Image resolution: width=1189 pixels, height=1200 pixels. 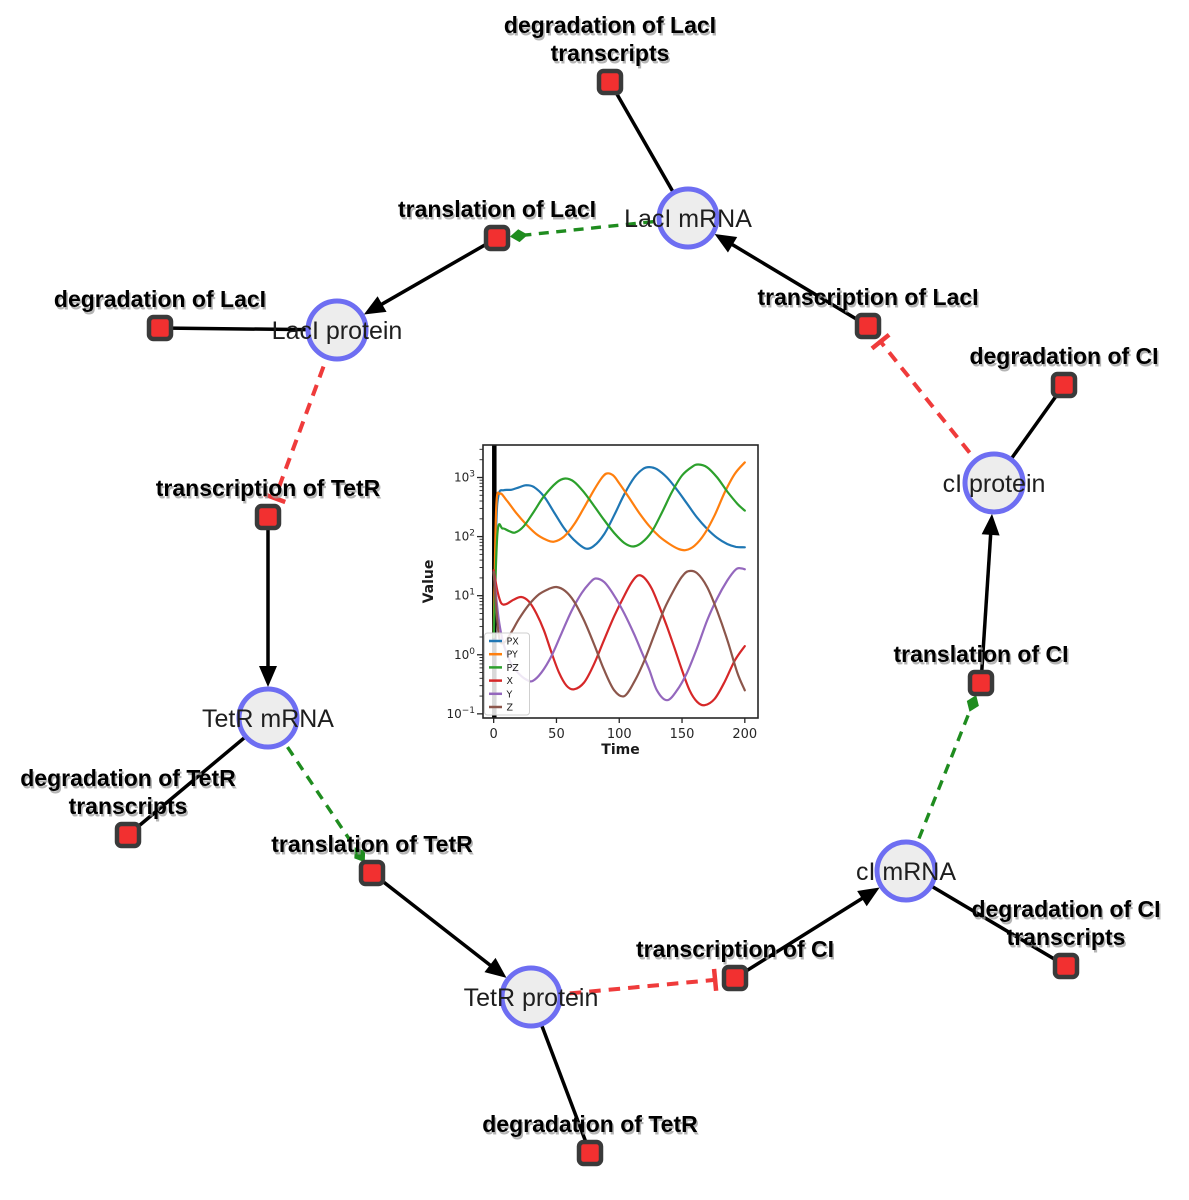 I want to click on species-label-ci-mrna: cI mRNA, so click(x=906, y=872).